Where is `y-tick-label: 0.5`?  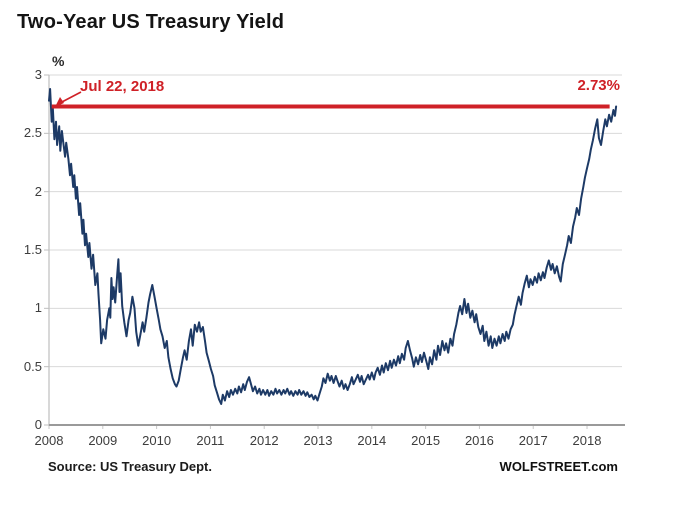
y-tick-label: 0.5 is located at coordinates (32, 366).